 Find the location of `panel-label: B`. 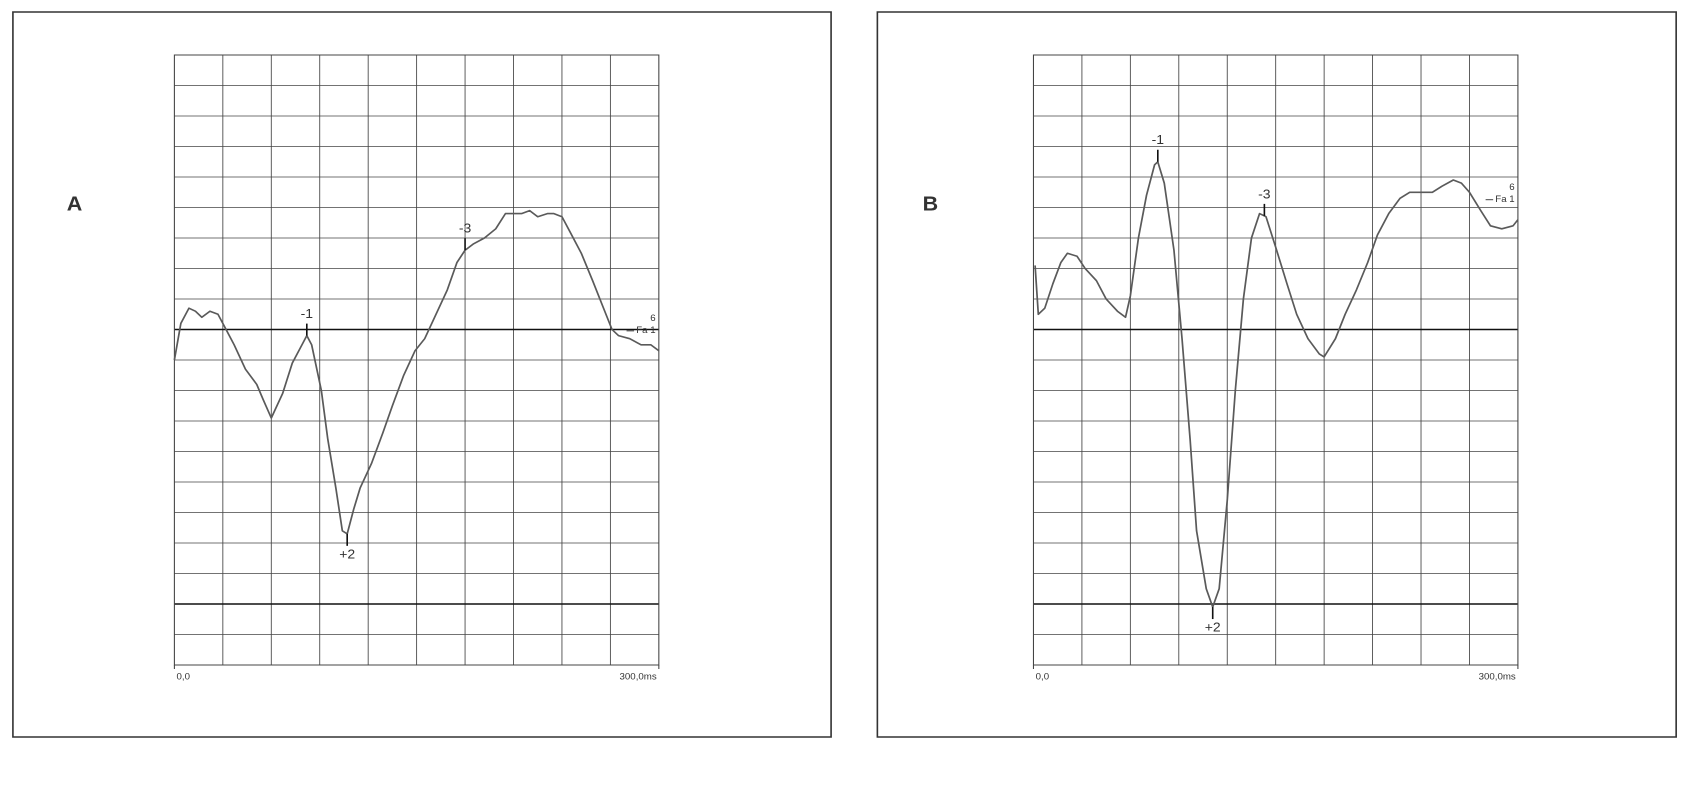

panel-label: B is located at coordinates (931, 204).